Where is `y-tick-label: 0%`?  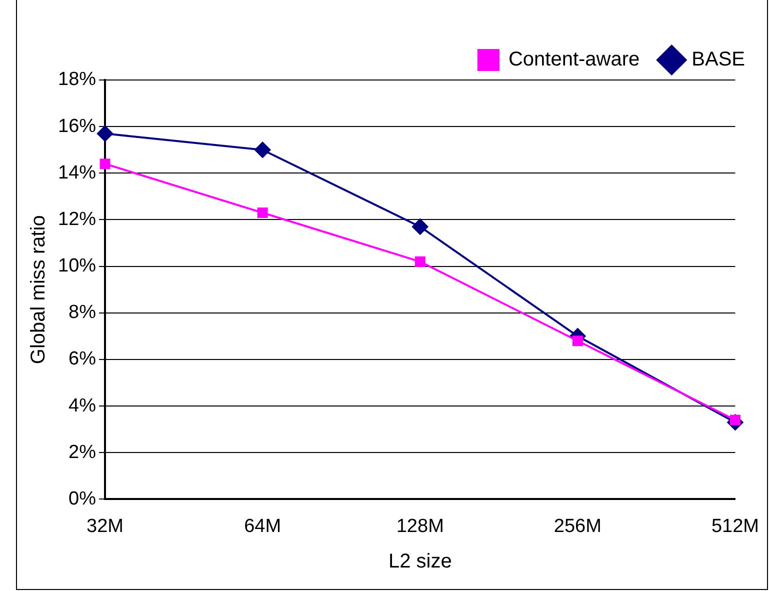
y-tick-label: 0% is located at coordinates (82, 499).